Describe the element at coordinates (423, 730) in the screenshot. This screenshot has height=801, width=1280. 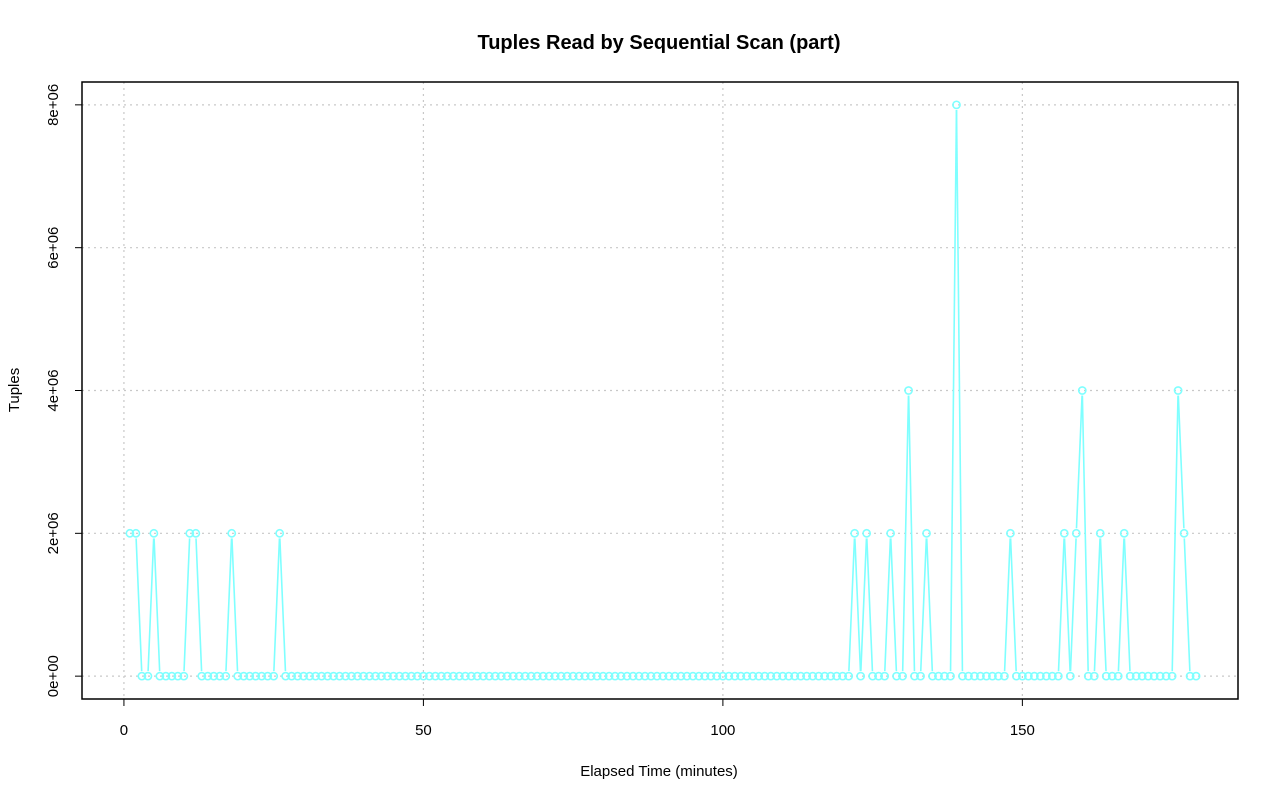
I see `x-tick-label: 50` at that location.